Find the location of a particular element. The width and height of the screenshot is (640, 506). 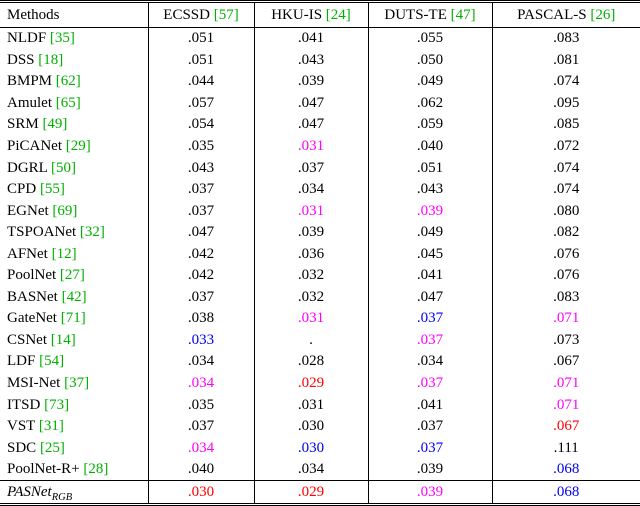

table-row: Amulet [65] .057.047.062.095 is located at coordinates (320, 103).